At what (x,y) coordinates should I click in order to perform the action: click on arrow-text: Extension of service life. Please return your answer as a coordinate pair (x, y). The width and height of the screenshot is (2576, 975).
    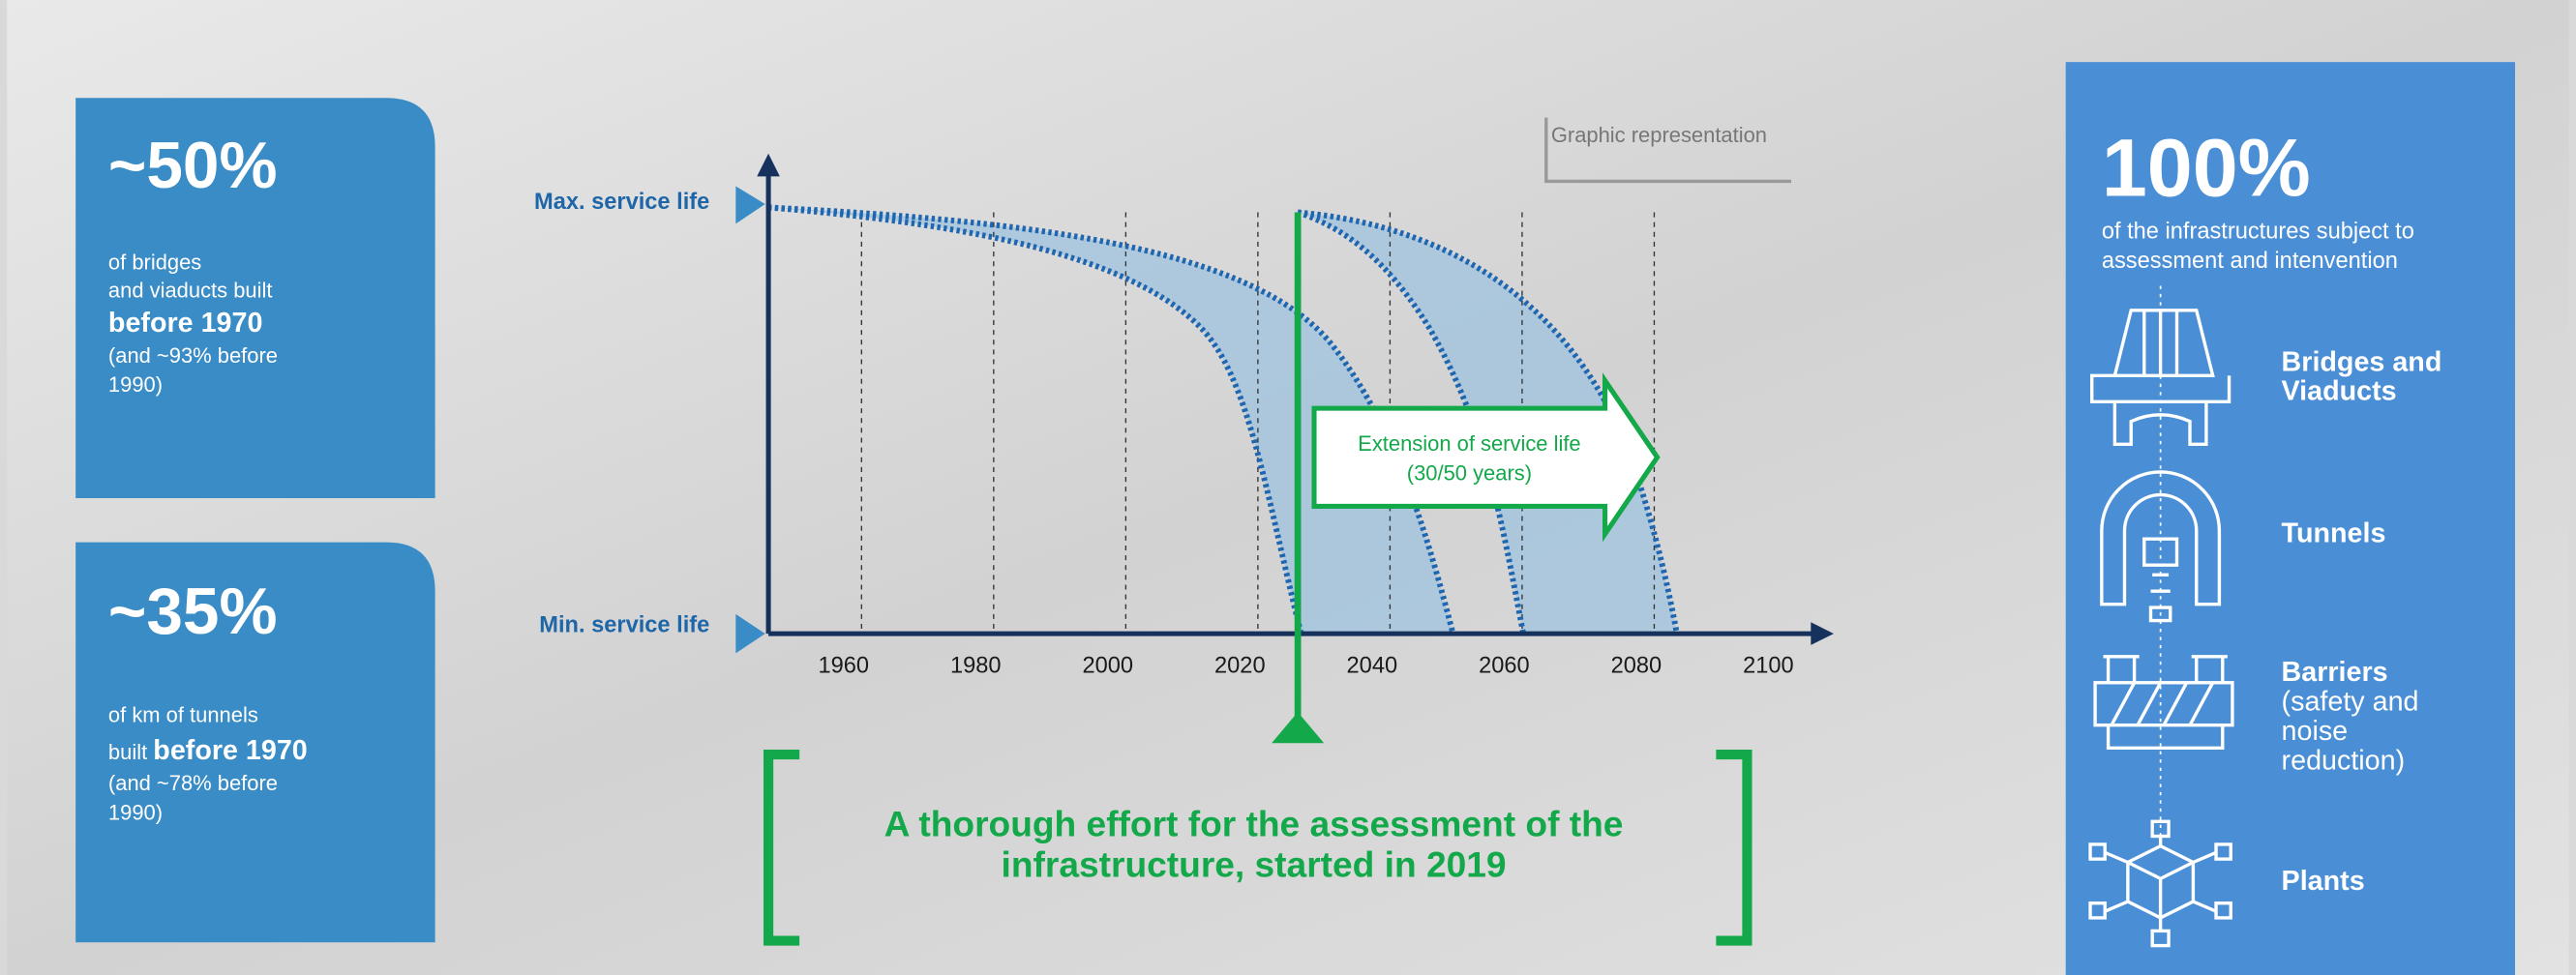
    Looking at the image, I should click on (1469, 443).